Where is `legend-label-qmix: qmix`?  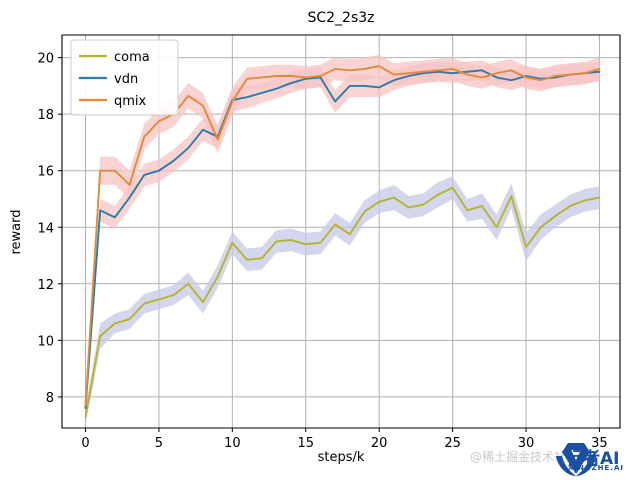
legend-label-qmix: qmix is located at coordinates (130, 101).